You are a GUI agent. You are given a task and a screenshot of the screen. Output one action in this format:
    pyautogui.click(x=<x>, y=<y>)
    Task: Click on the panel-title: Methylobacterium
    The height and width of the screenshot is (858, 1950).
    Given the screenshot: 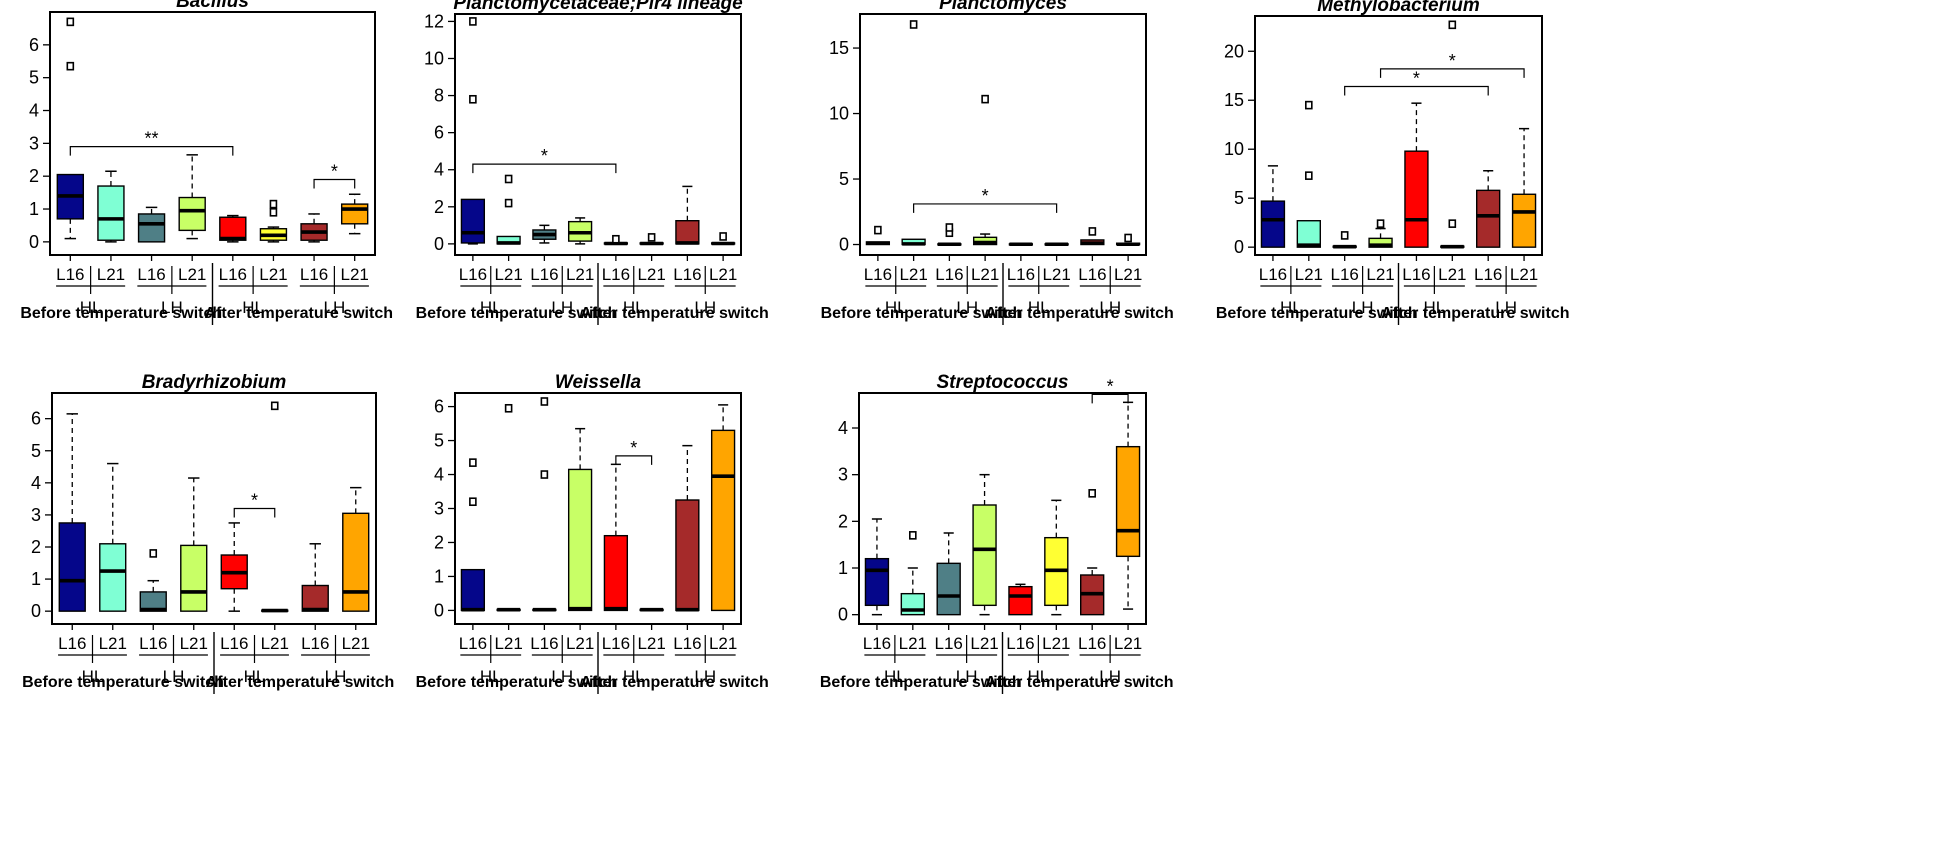 What is the action you would take?
    pyautogui.click(x=1398, y=8)
    